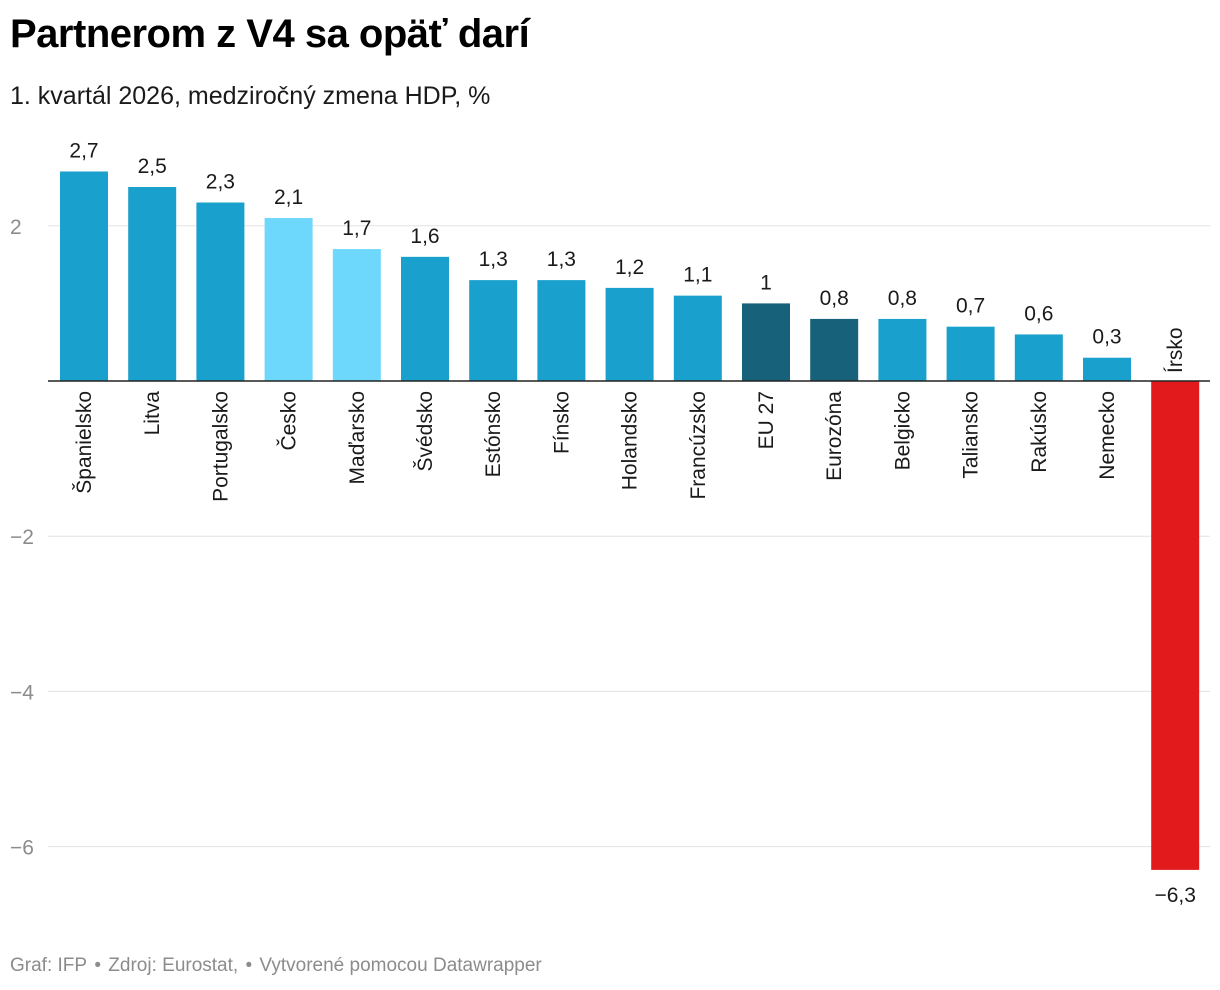 The image size is (1220, 990). I want to click on value-label: 2,3, so click(220, 182).